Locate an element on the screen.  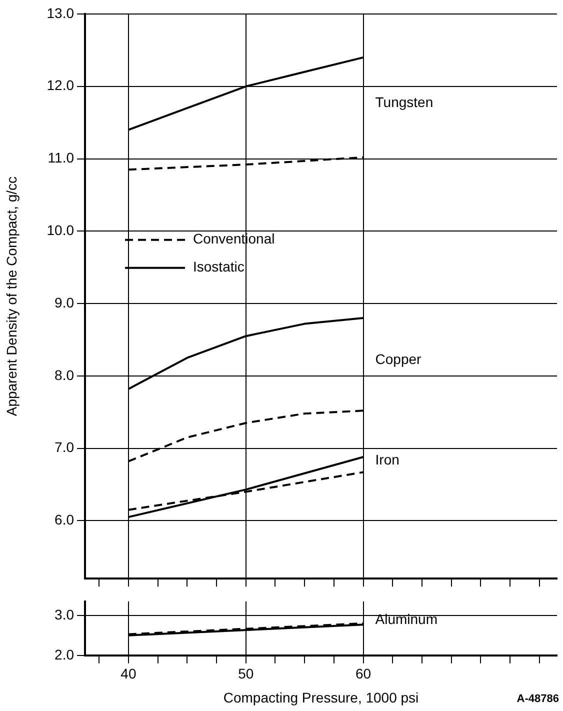
x-axis-title: Compacting Pressure, 1000 psi is located at coordinates (321, 697).